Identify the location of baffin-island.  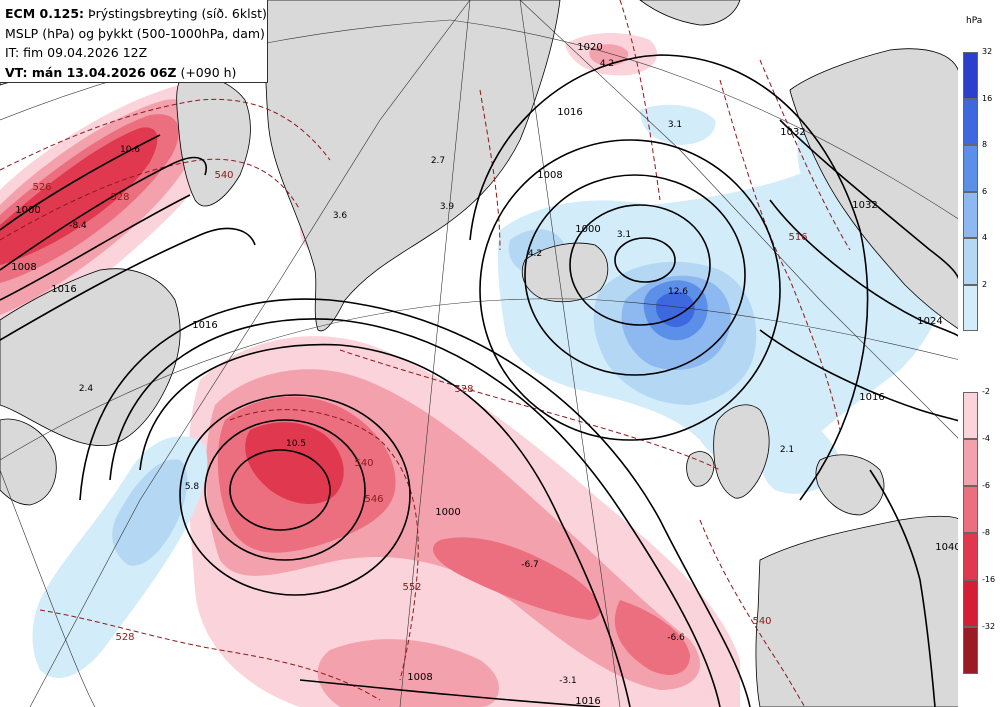
(213, 141).